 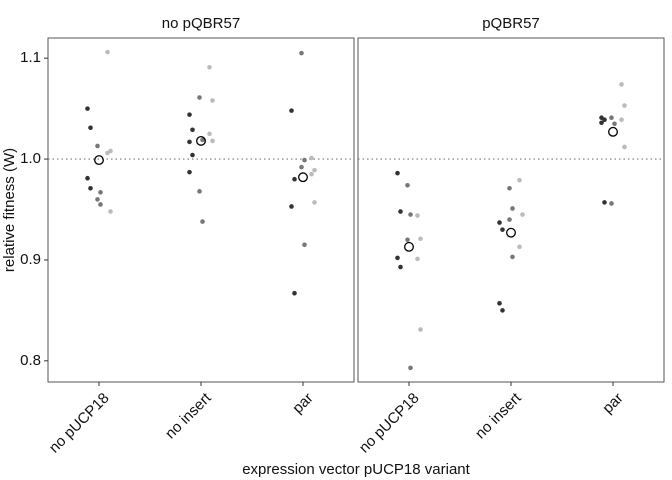 What do you see at coordinates (30, 360) in the screenshot?
I see `y-tick-label: 0.8` at bounding box center [30, 360].